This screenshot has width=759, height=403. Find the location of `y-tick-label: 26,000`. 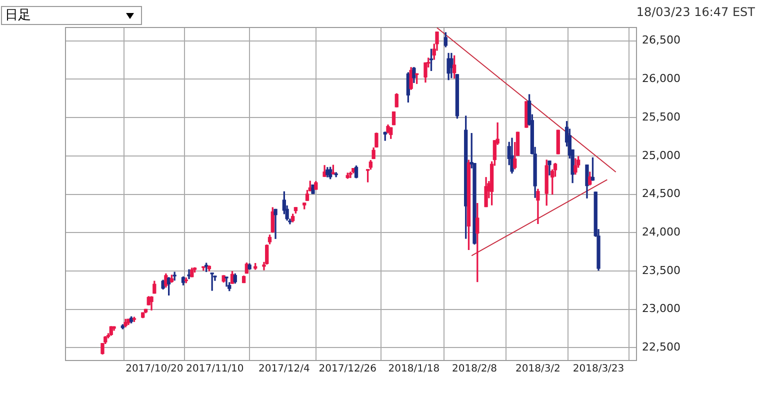

y-tick-label: 26,000 is located at coordinates (661, 79).